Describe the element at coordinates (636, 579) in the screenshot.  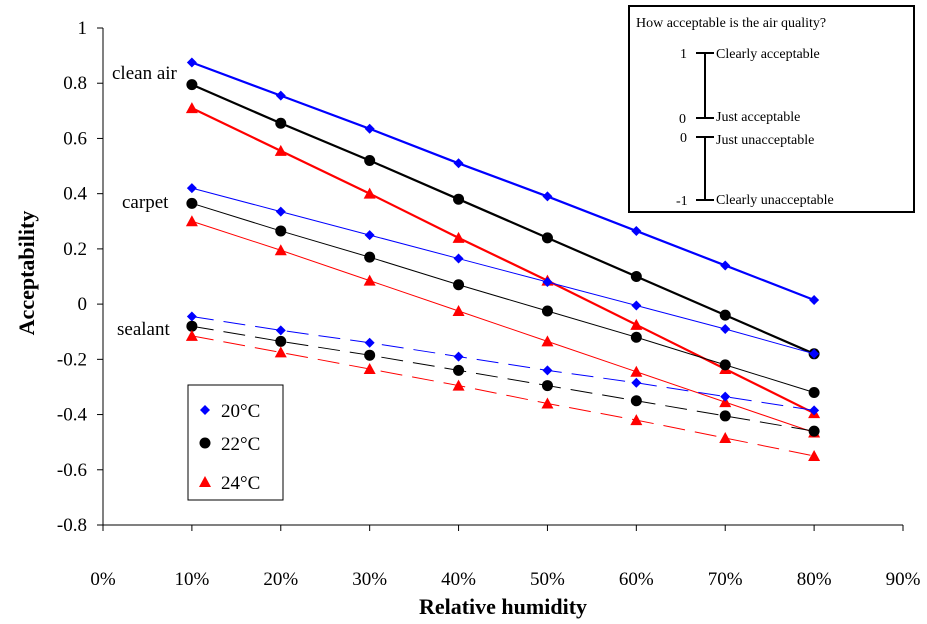
I see `x-tick-label: 60%` at that location.